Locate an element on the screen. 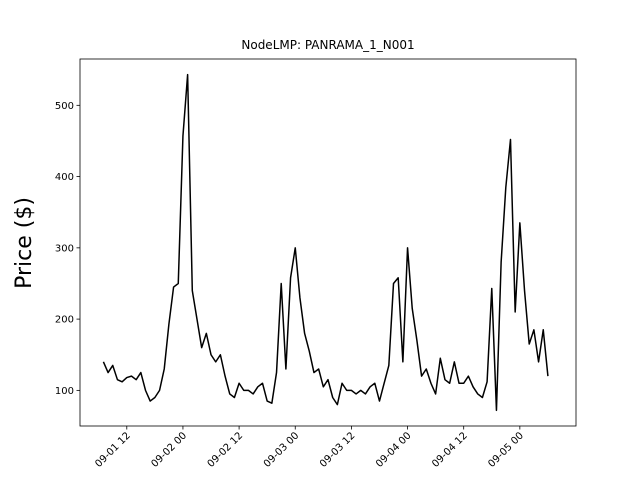  y-tick-label: 400 is located at coordinates (64, 177).